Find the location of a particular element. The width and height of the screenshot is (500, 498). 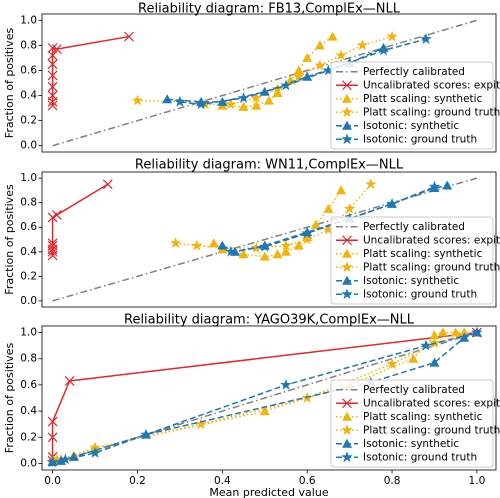

legend-label: Isotonic: ground truth is located at coordinates (420, 294).